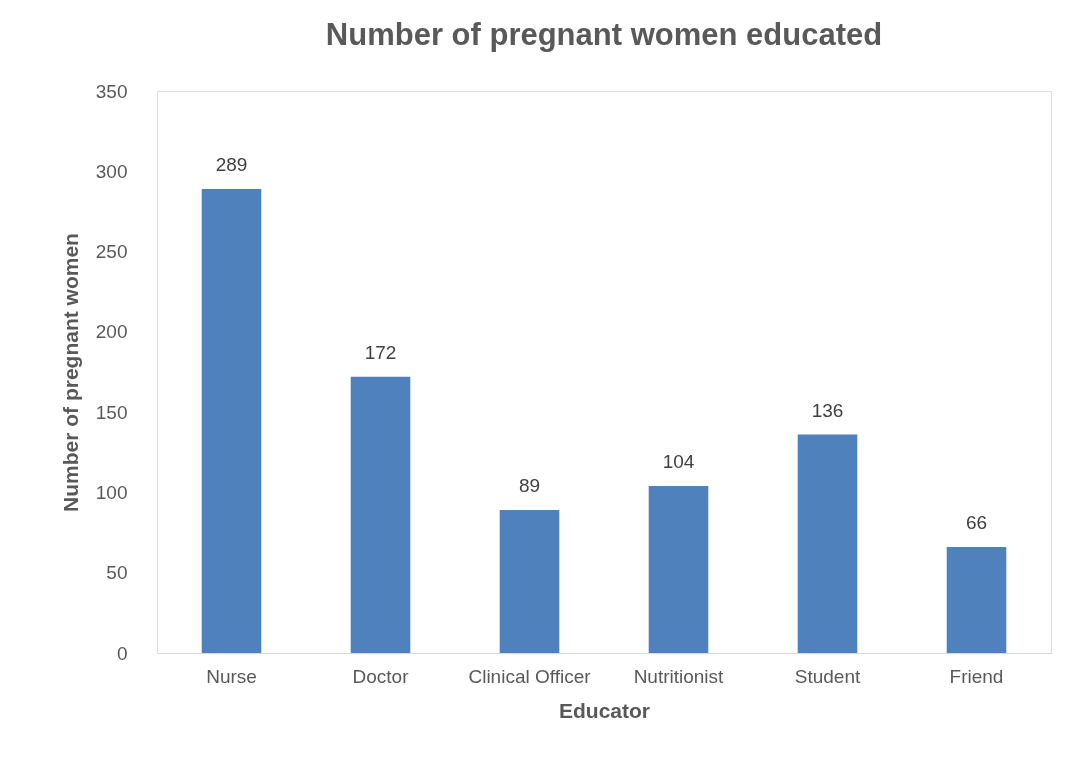  What do you see at coordinates (827, 410) in the screenshot?
I see `data-label: 136` at bounding box center [827, 410].